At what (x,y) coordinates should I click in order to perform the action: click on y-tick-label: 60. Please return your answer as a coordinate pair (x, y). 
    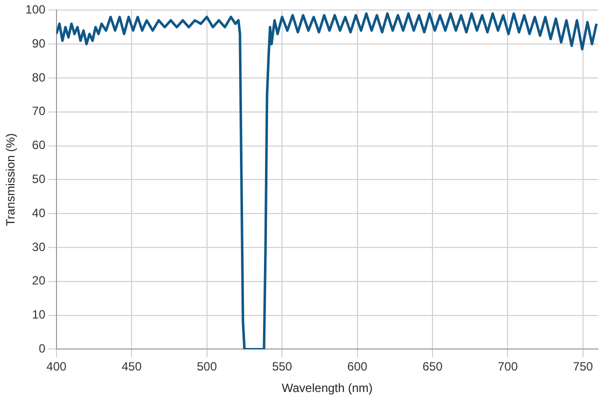
    Looking at the image, I should click on (39, 145).